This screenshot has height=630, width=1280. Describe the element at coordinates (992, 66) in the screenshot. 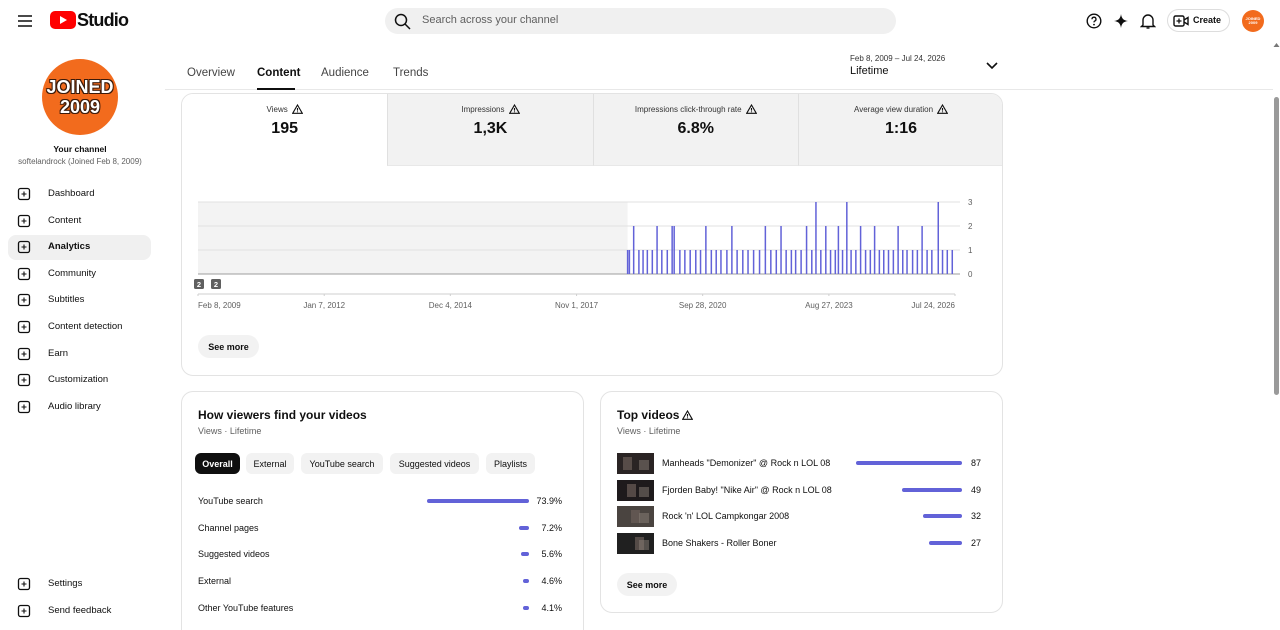

I see `date-dropdown` at that location.